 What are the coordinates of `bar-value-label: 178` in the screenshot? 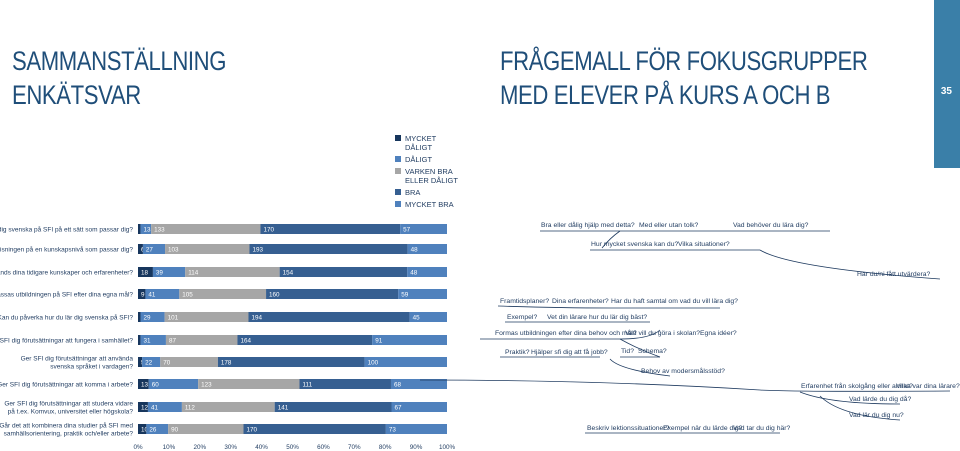 It's located at (226, 362).